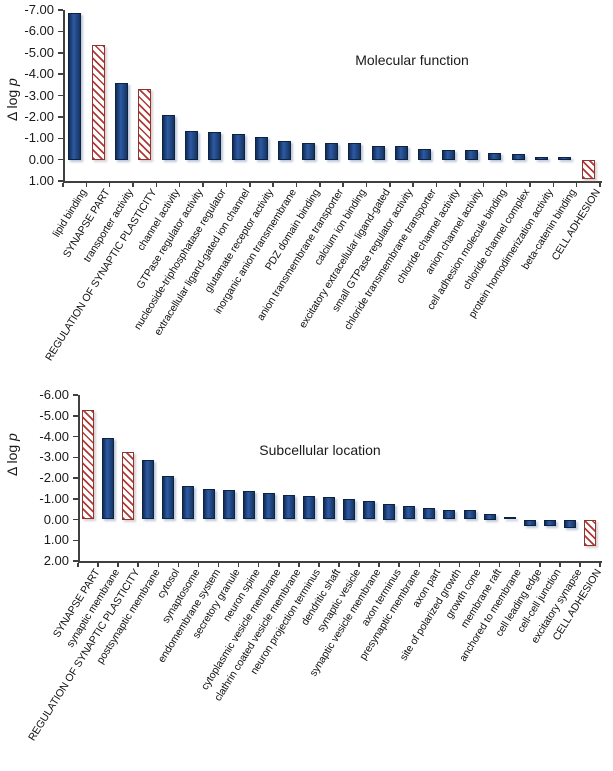 This screenshot has width=613, height=771. I want to click on y-tick-label: 0.00, so click(41, 159).